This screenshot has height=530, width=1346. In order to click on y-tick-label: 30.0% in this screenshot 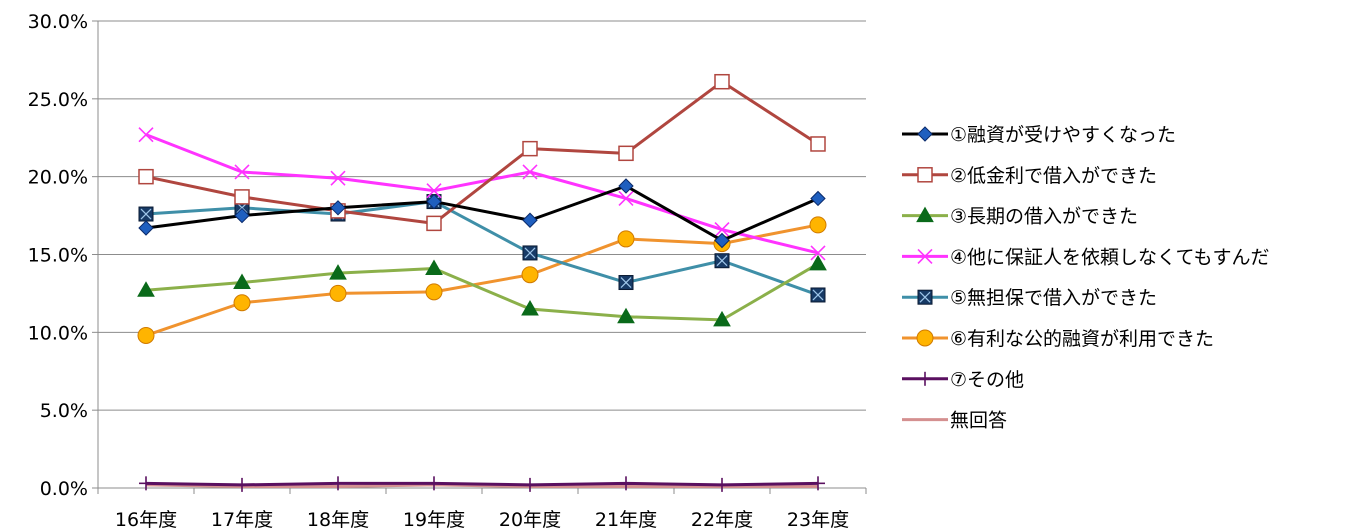, I will do `click(58, 22)`.